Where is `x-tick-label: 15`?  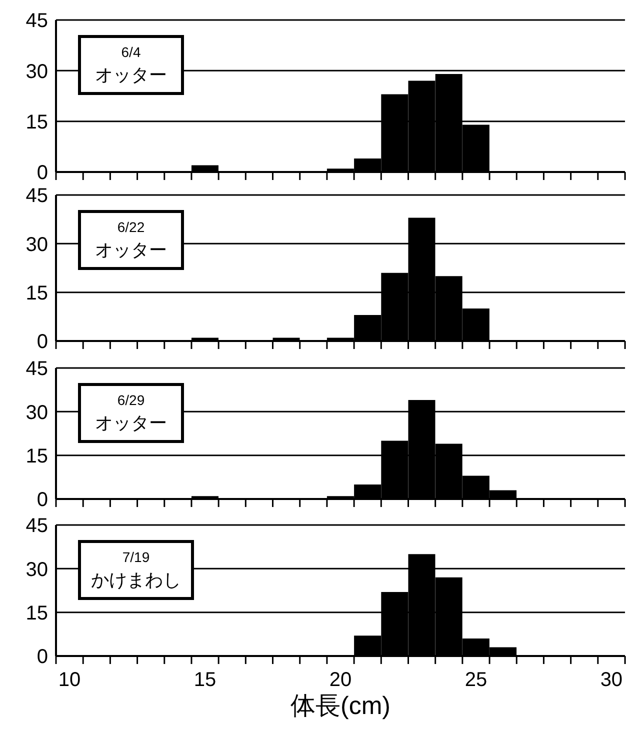
x-tick-label: 15 is located at coordinates (205, 680).